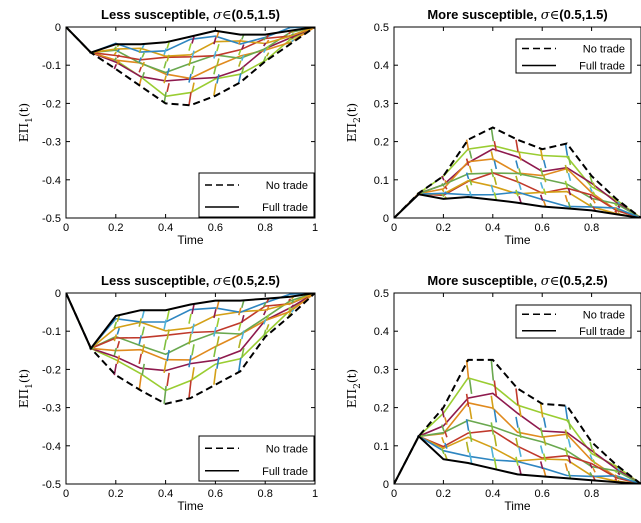 This screenshot has height=523, width=641. What do you see at coordinates (381, 104) in the screenshot?
I see `y-tick-label: 0.3` at bounding box center [381, 104].